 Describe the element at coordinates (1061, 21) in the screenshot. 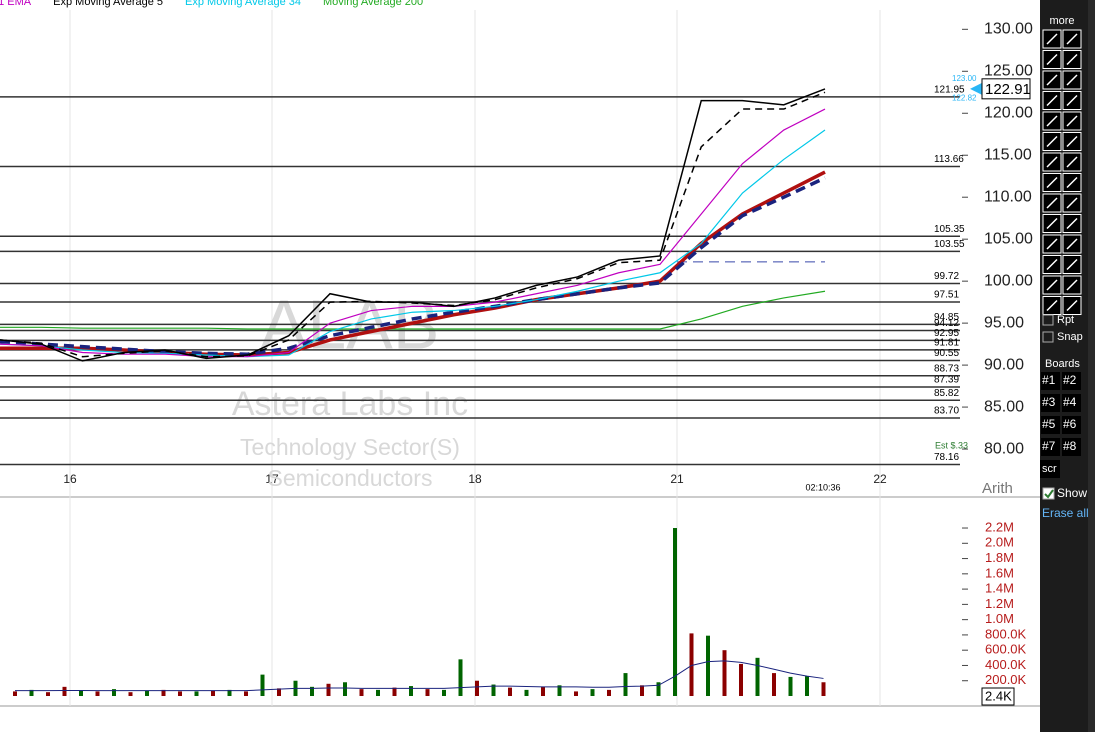

I see `more-button: more` at that location.